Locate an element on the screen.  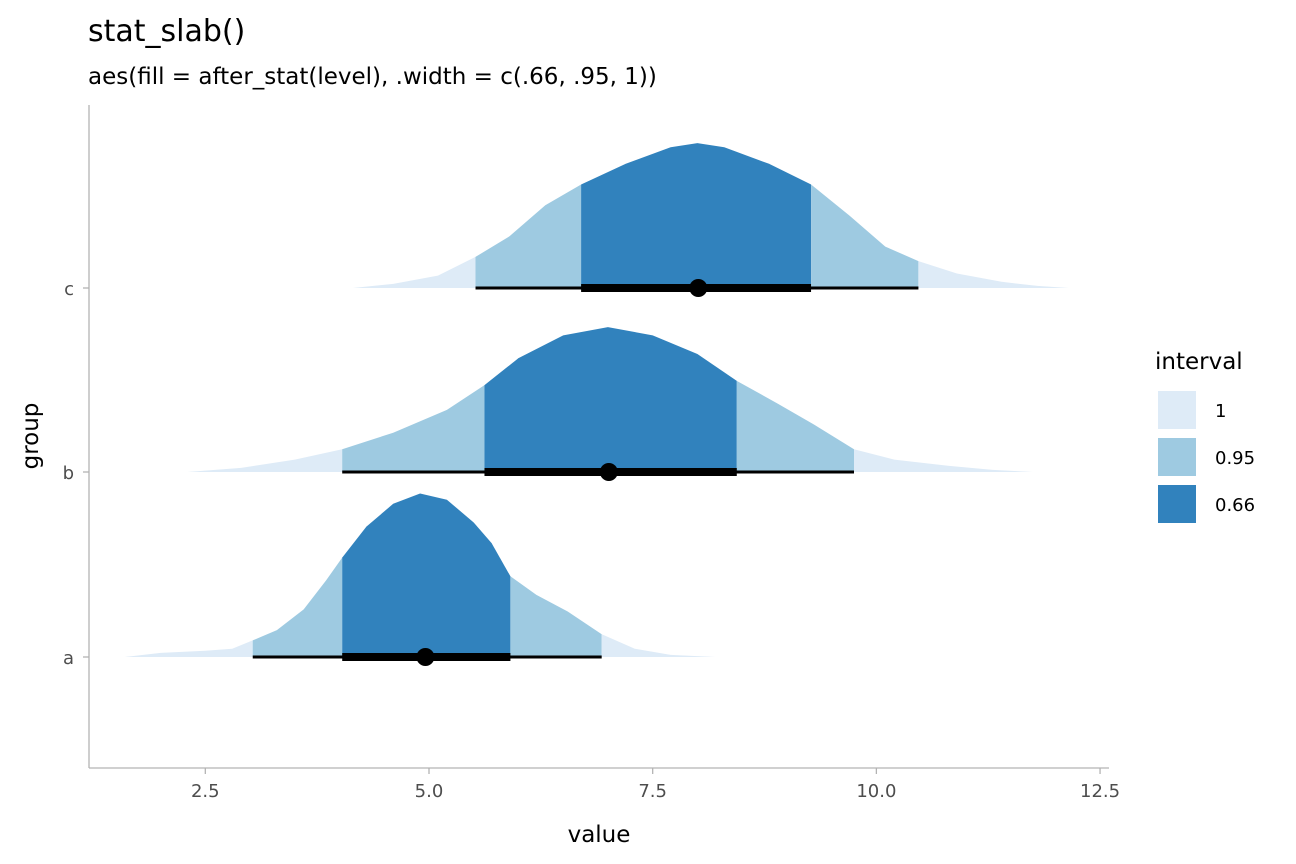
x-tick-label: 5.0 is located at coordinates (429, 791).